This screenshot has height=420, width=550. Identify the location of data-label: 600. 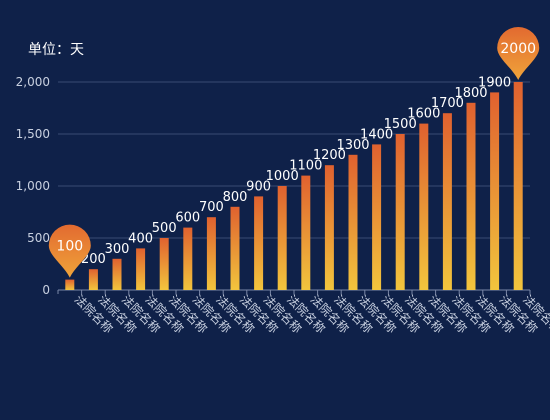
(187, 218).